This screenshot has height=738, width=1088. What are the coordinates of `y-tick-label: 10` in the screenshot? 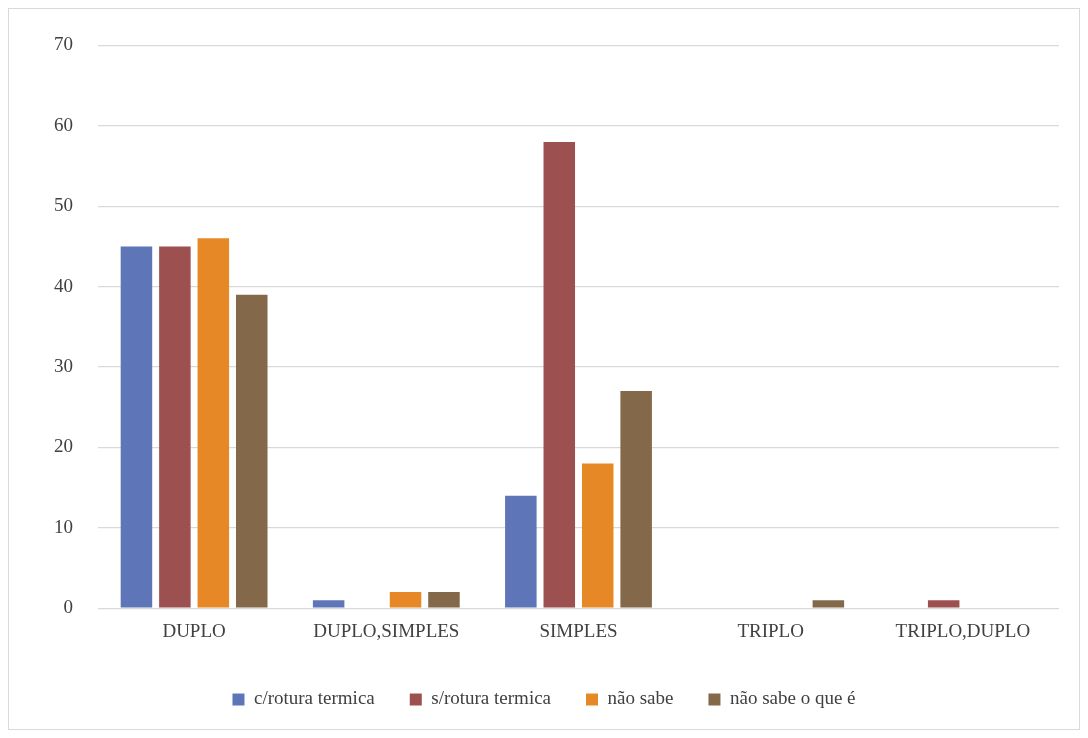 It's located at (63, 526).